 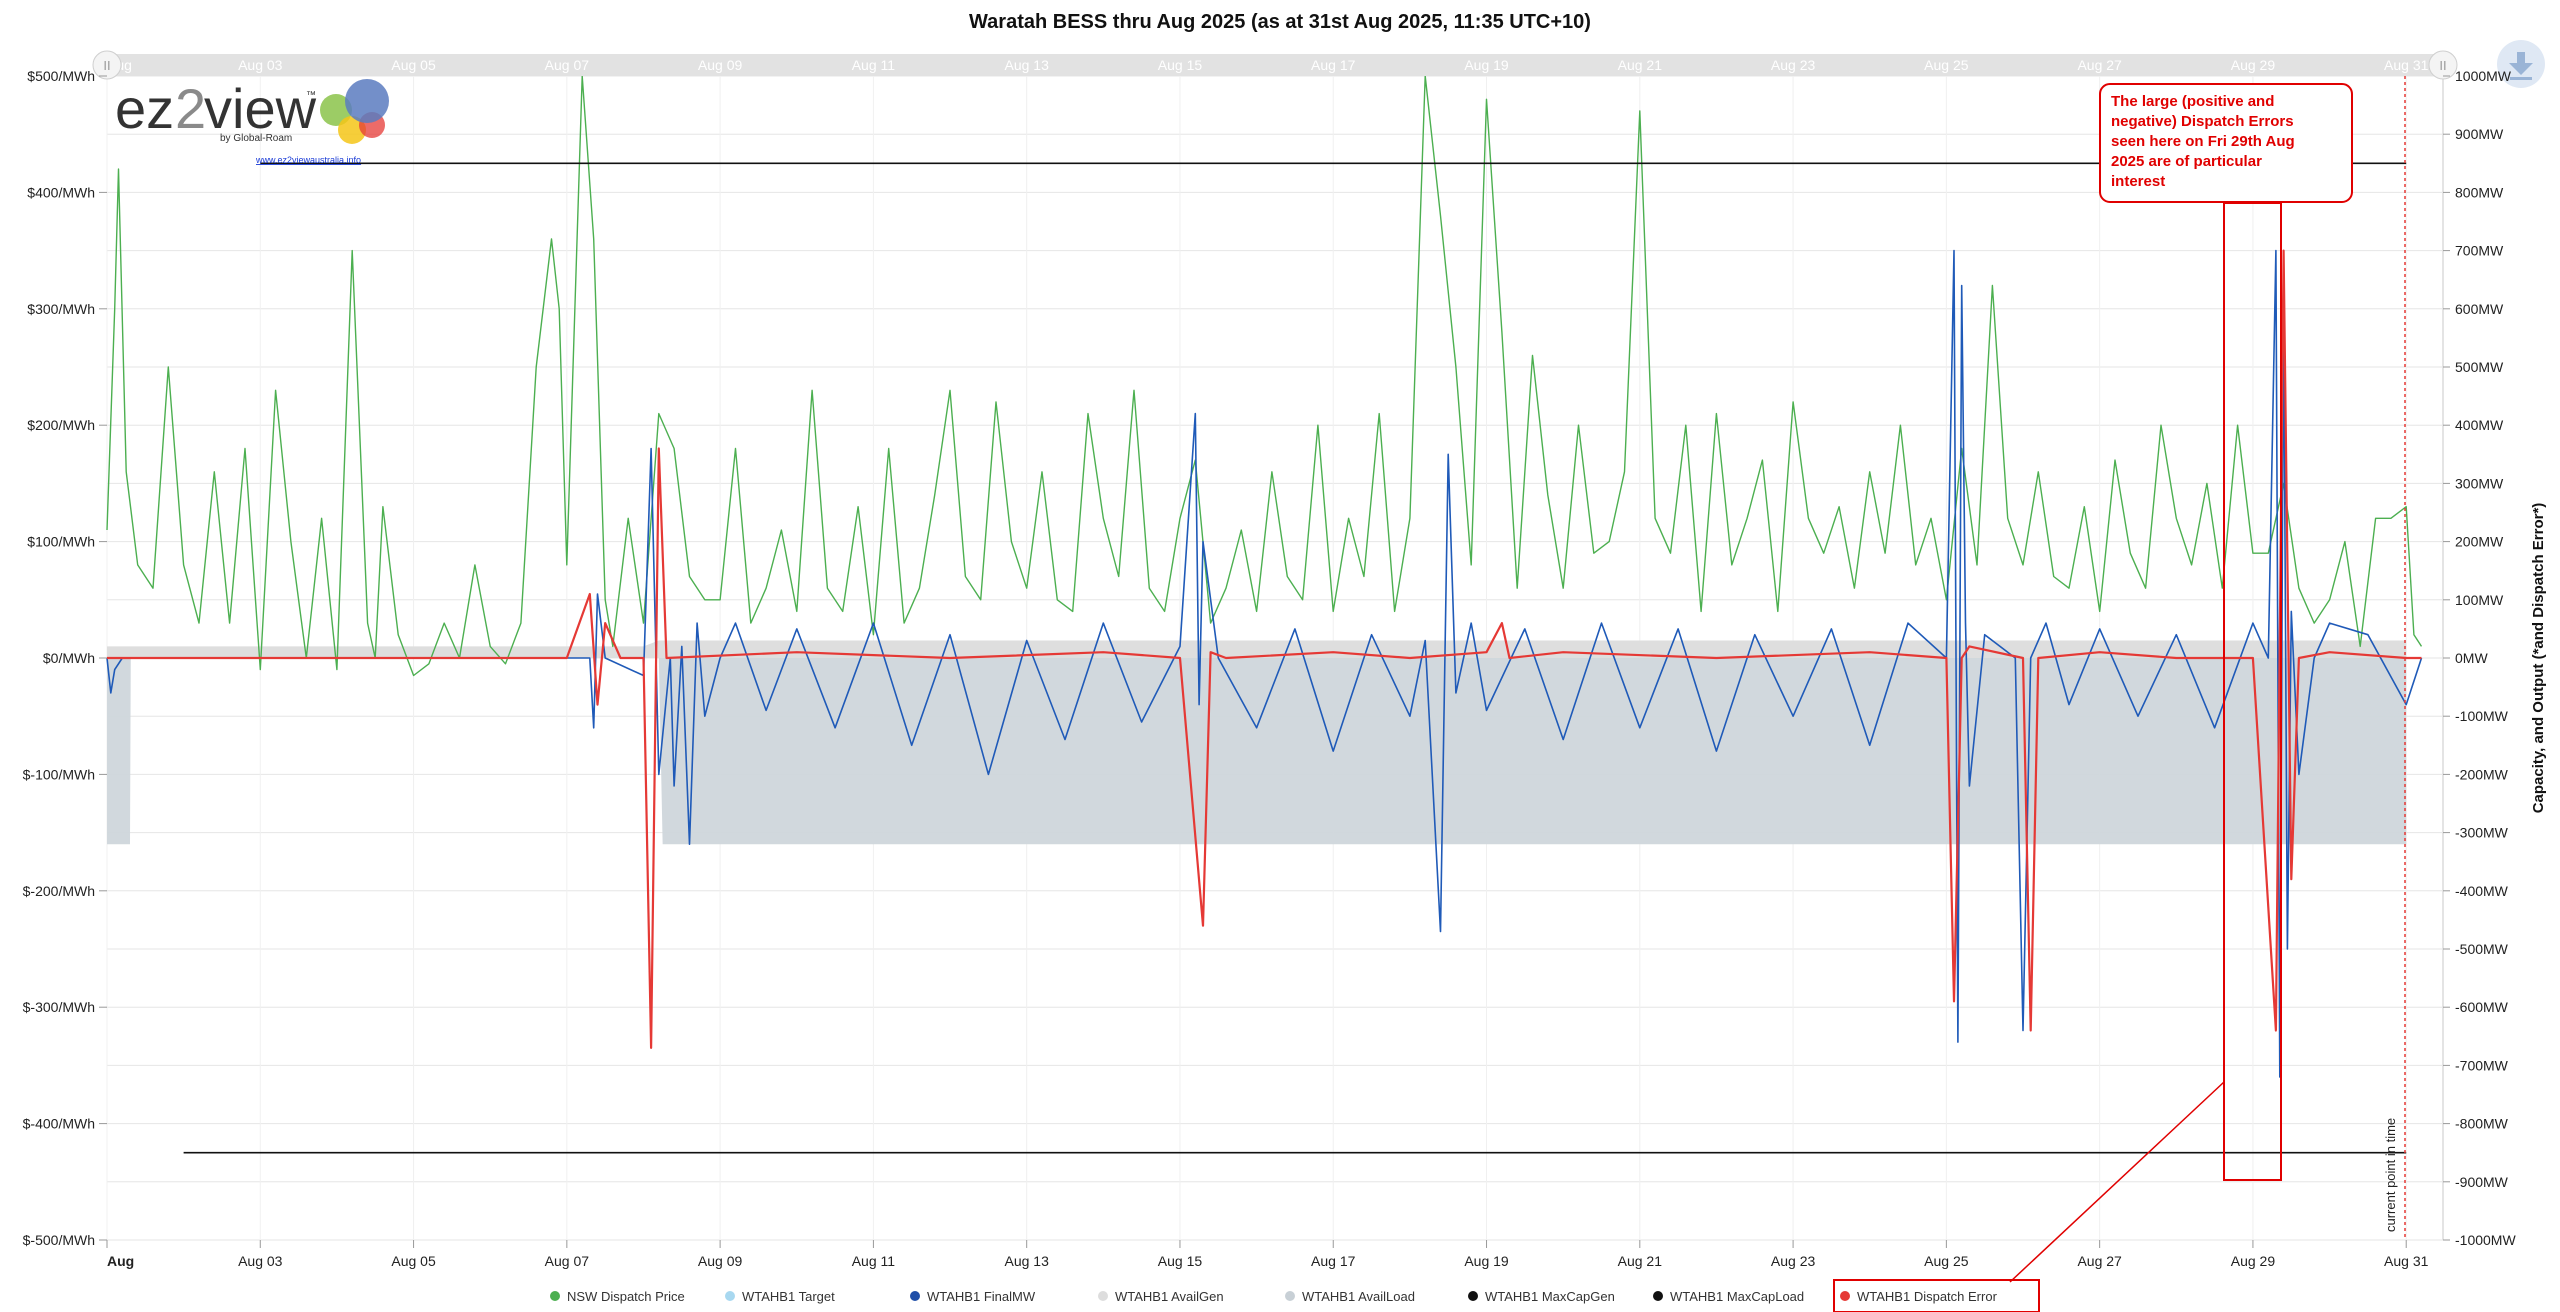 I want to click on left-tick-label: $500/MWh, so click(x=61, y=76).